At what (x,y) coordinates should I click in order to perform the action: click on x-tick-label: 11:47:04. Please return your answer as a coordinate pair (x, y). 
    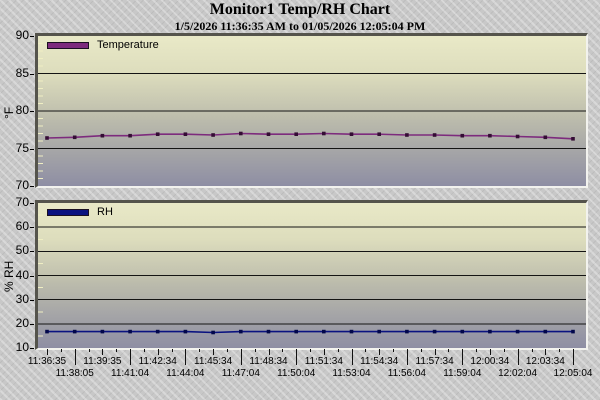
    Looking at the image, I should click on (240, 373).